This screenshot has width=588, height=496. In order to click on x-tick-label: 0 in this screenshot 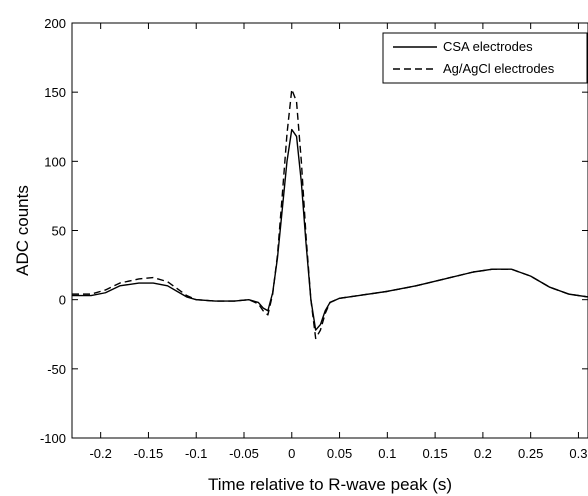, I will do `click(291, 453)`.